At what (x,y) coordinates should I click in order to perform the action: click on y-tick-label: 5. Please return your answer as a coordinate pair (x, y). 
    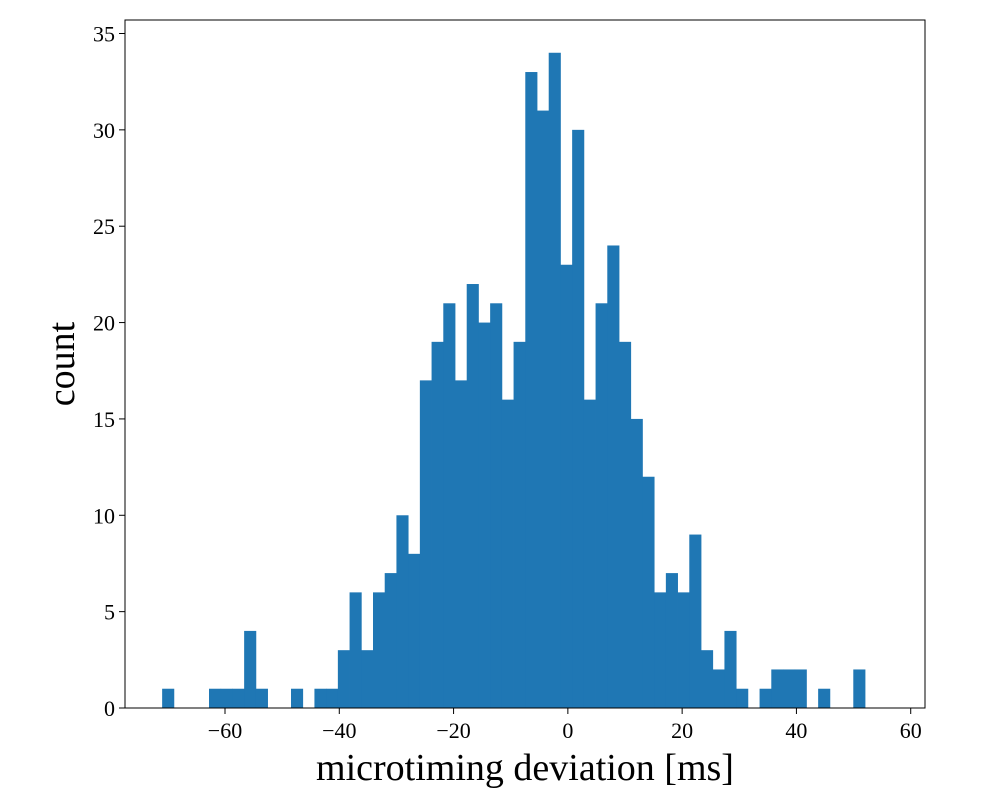
    Looking at the image, I should click on (109, 612).